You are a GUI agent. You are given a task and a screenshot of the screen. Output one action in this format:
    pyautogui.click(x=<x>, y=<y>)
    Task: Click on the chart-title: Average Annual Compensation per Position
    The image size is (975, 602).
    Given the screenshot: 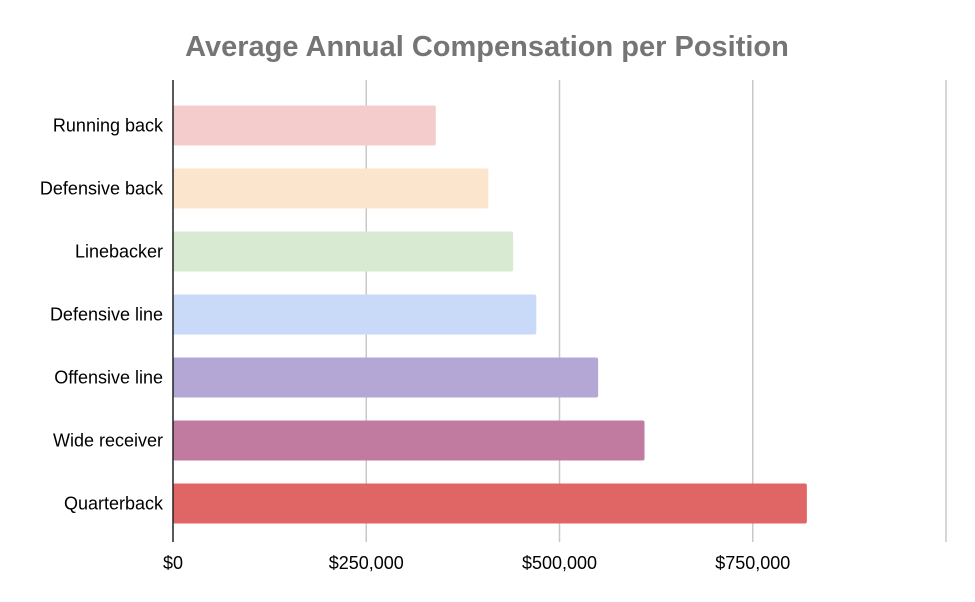 What is the action you would take?
    pyautogui.click(x=487, y=47)
    